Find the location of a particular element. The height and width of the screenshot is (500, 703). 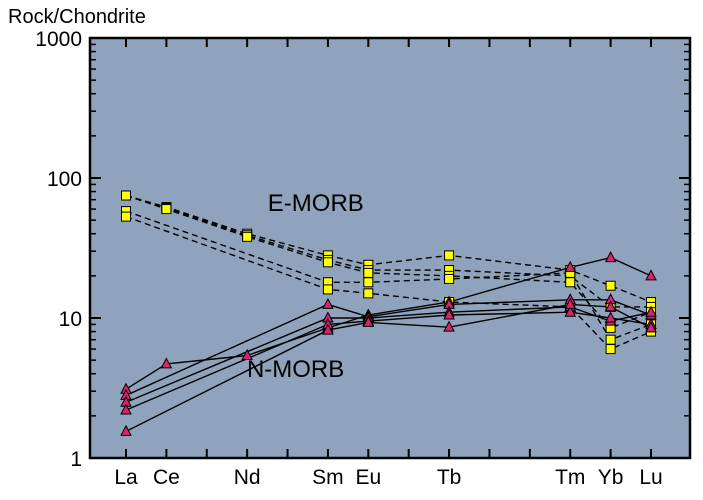

y-tick-label: 10 is located at coordinates (70, 319).